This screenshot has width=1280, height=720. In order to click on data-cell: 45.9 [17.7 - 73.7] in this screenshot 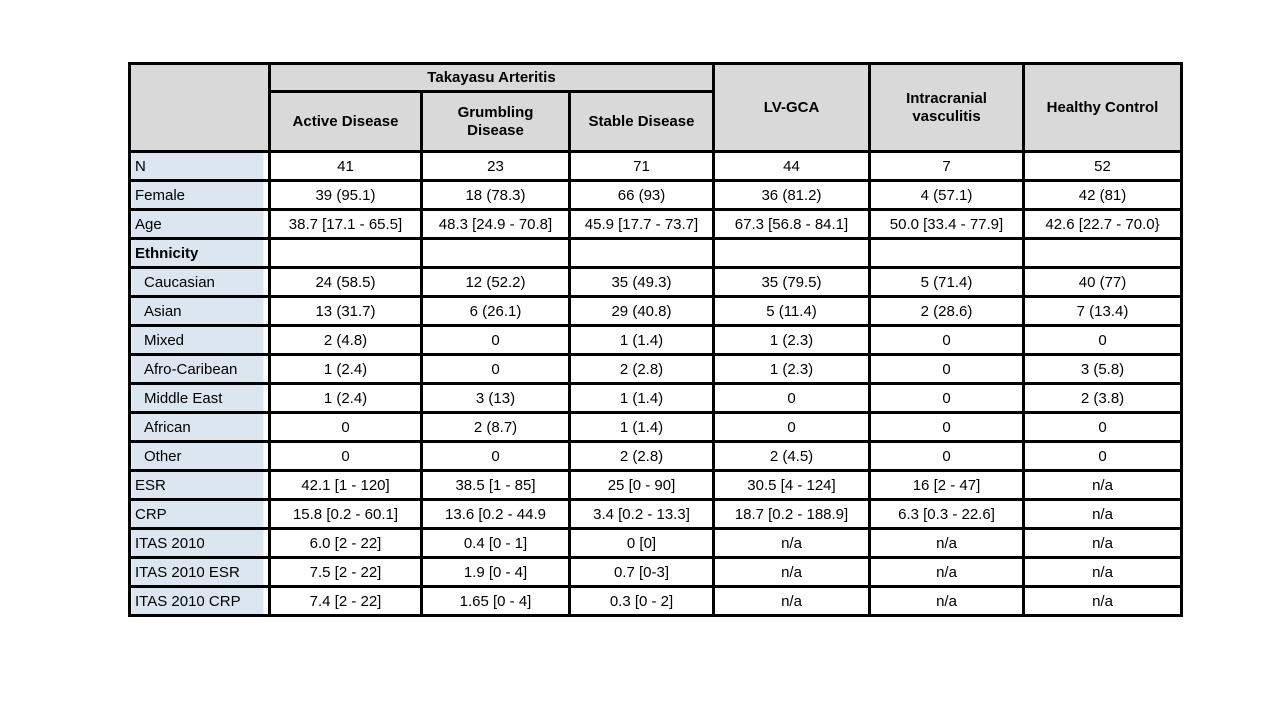, I will do `click(641, 224)`.